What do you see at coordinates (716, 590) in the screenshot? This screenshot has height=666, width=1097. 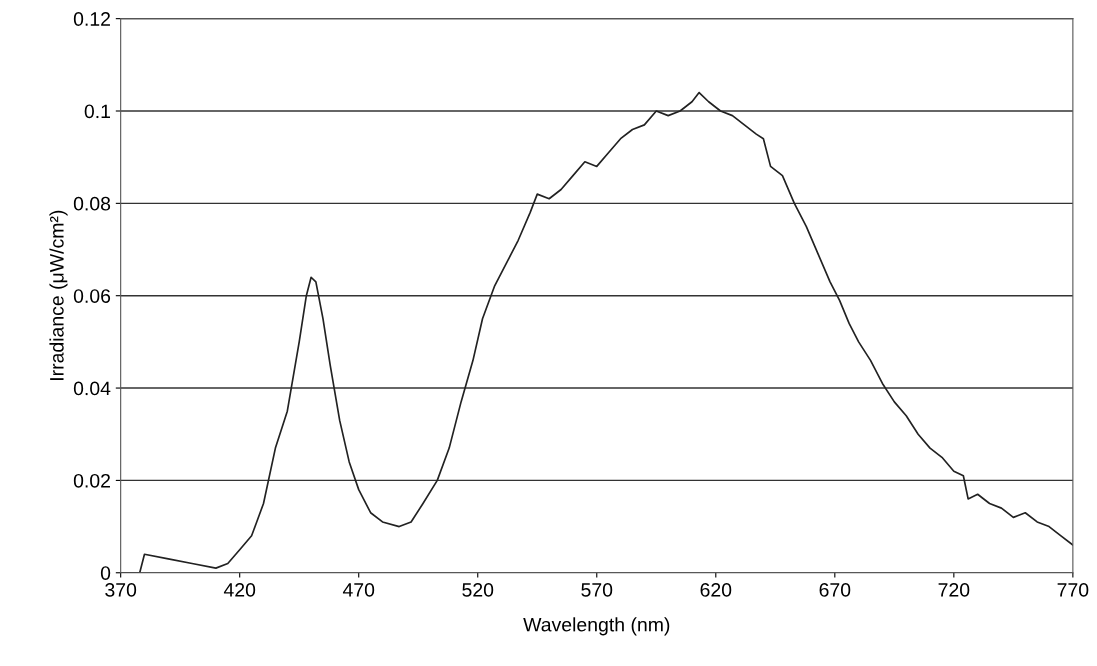 I see `x-tick-label: 620` at bounding box center [716, 590].